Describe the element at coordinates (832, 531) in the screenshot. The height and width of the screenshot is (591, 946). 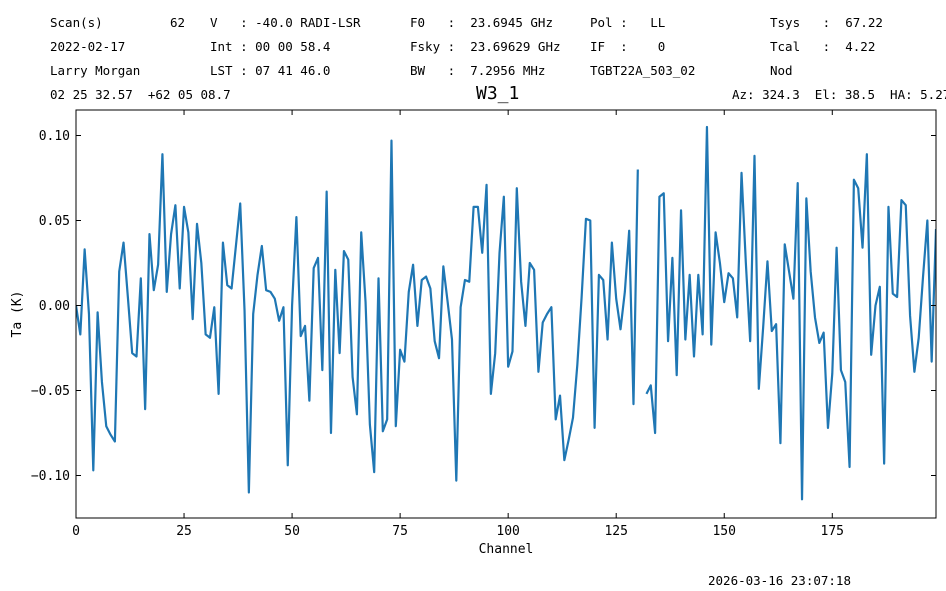
I see `x-tick-label: 175` at that location.